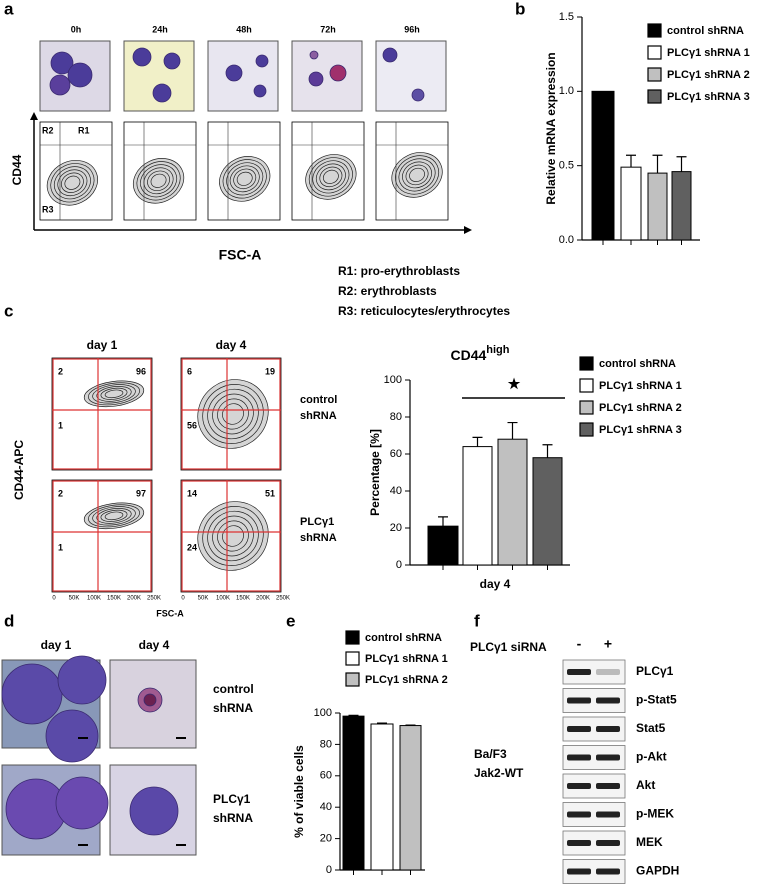 The height and width of the screenshot is (884, 771). Describe the element at coordinates (290, 620) in the screenshot. I see `panel-letter: e` at that location.